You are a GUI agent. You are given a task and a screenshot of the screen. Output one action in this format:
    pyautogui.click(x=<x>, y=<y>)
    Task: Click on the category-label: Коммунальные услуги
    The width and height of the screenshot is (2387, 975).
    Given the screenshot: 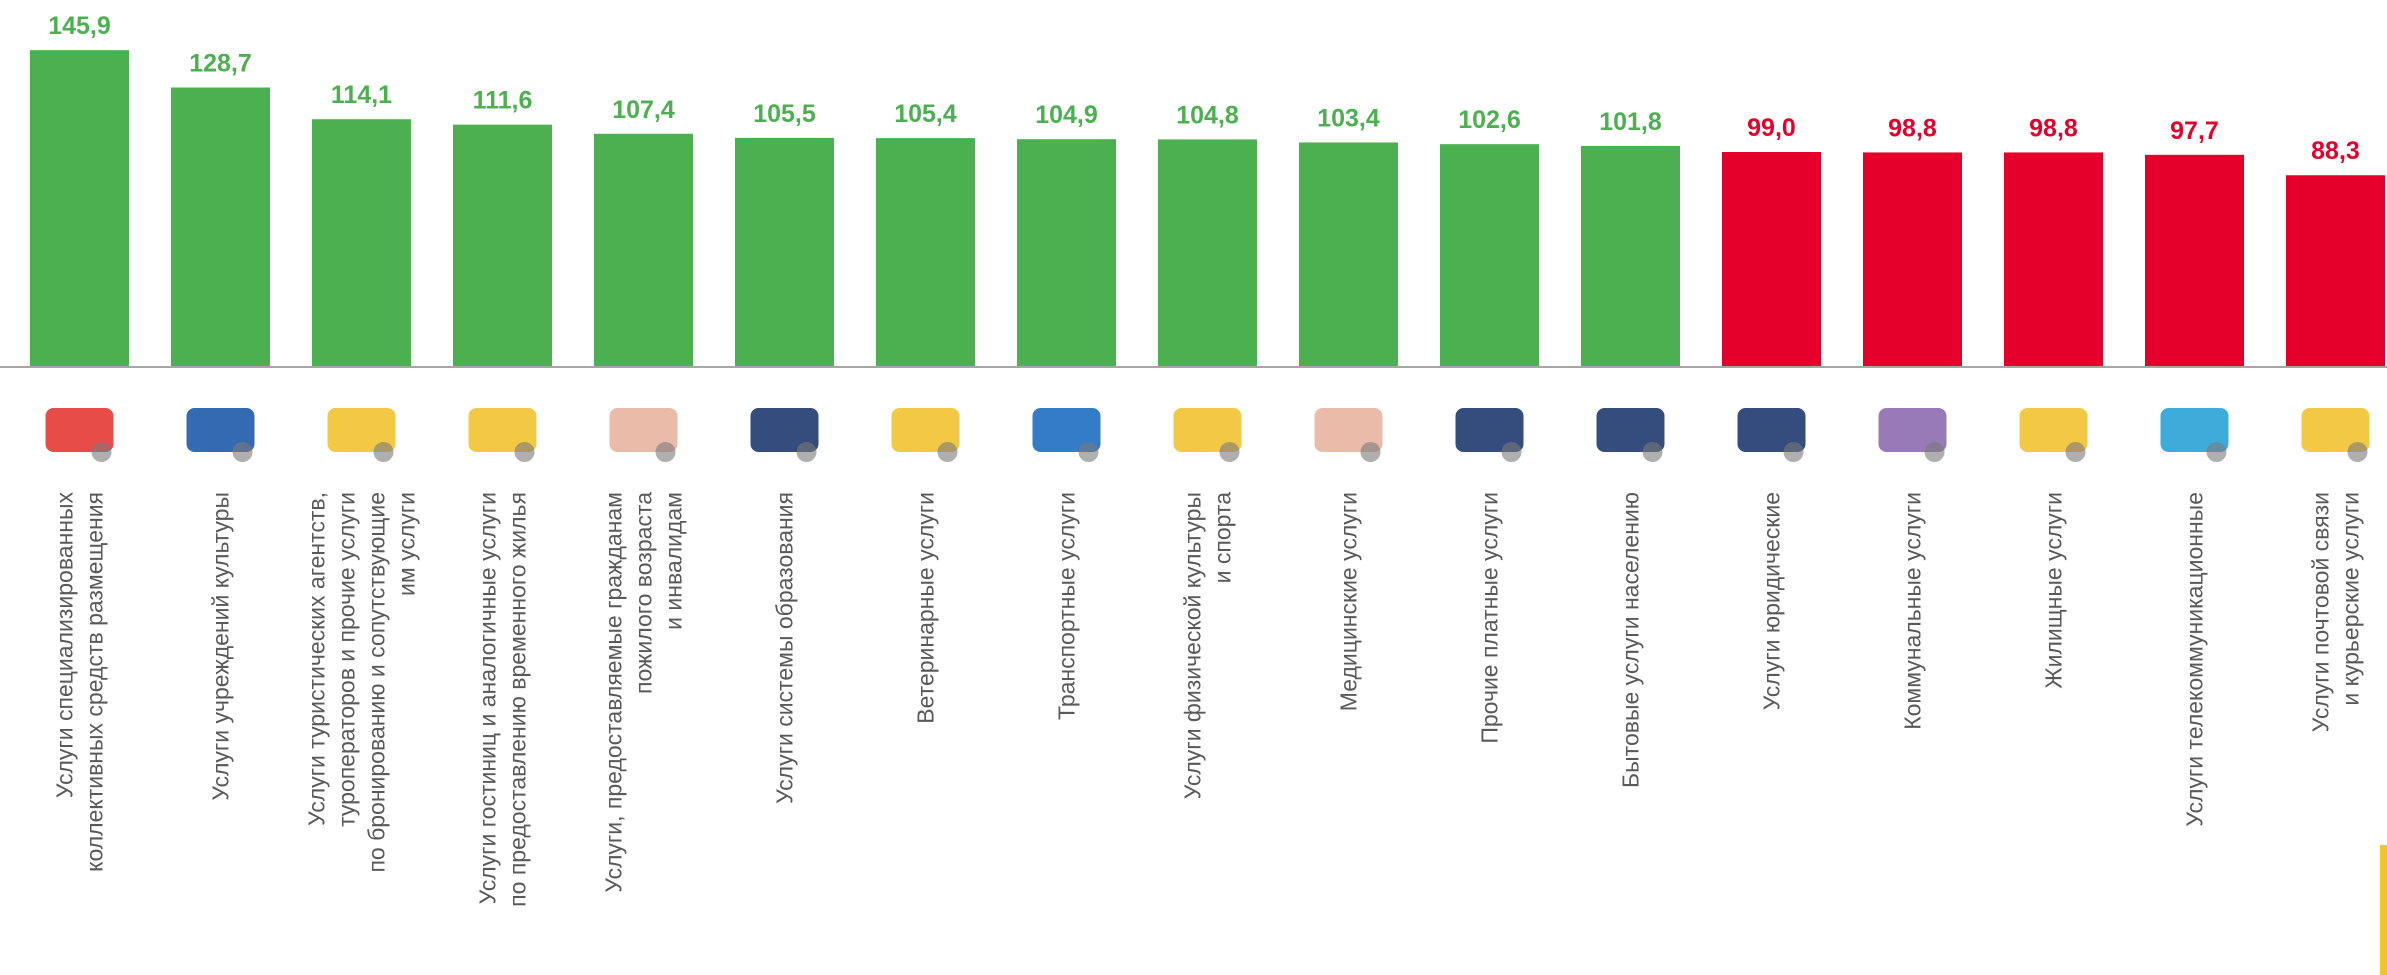 What is the action you would take?
    pyautogui.click(x=1913, y=611)
    